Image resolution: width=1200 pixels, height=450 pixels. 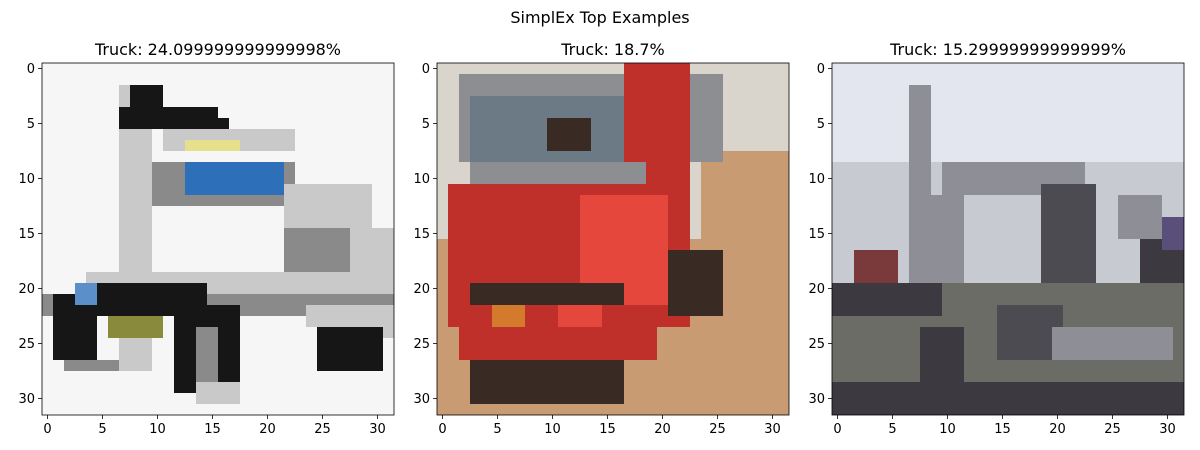 What do you see at coordinates (599, 17) in the screenshot?
I see `figure-suptitle: SimplEx Top Examples` at bounding box center [599, 17].